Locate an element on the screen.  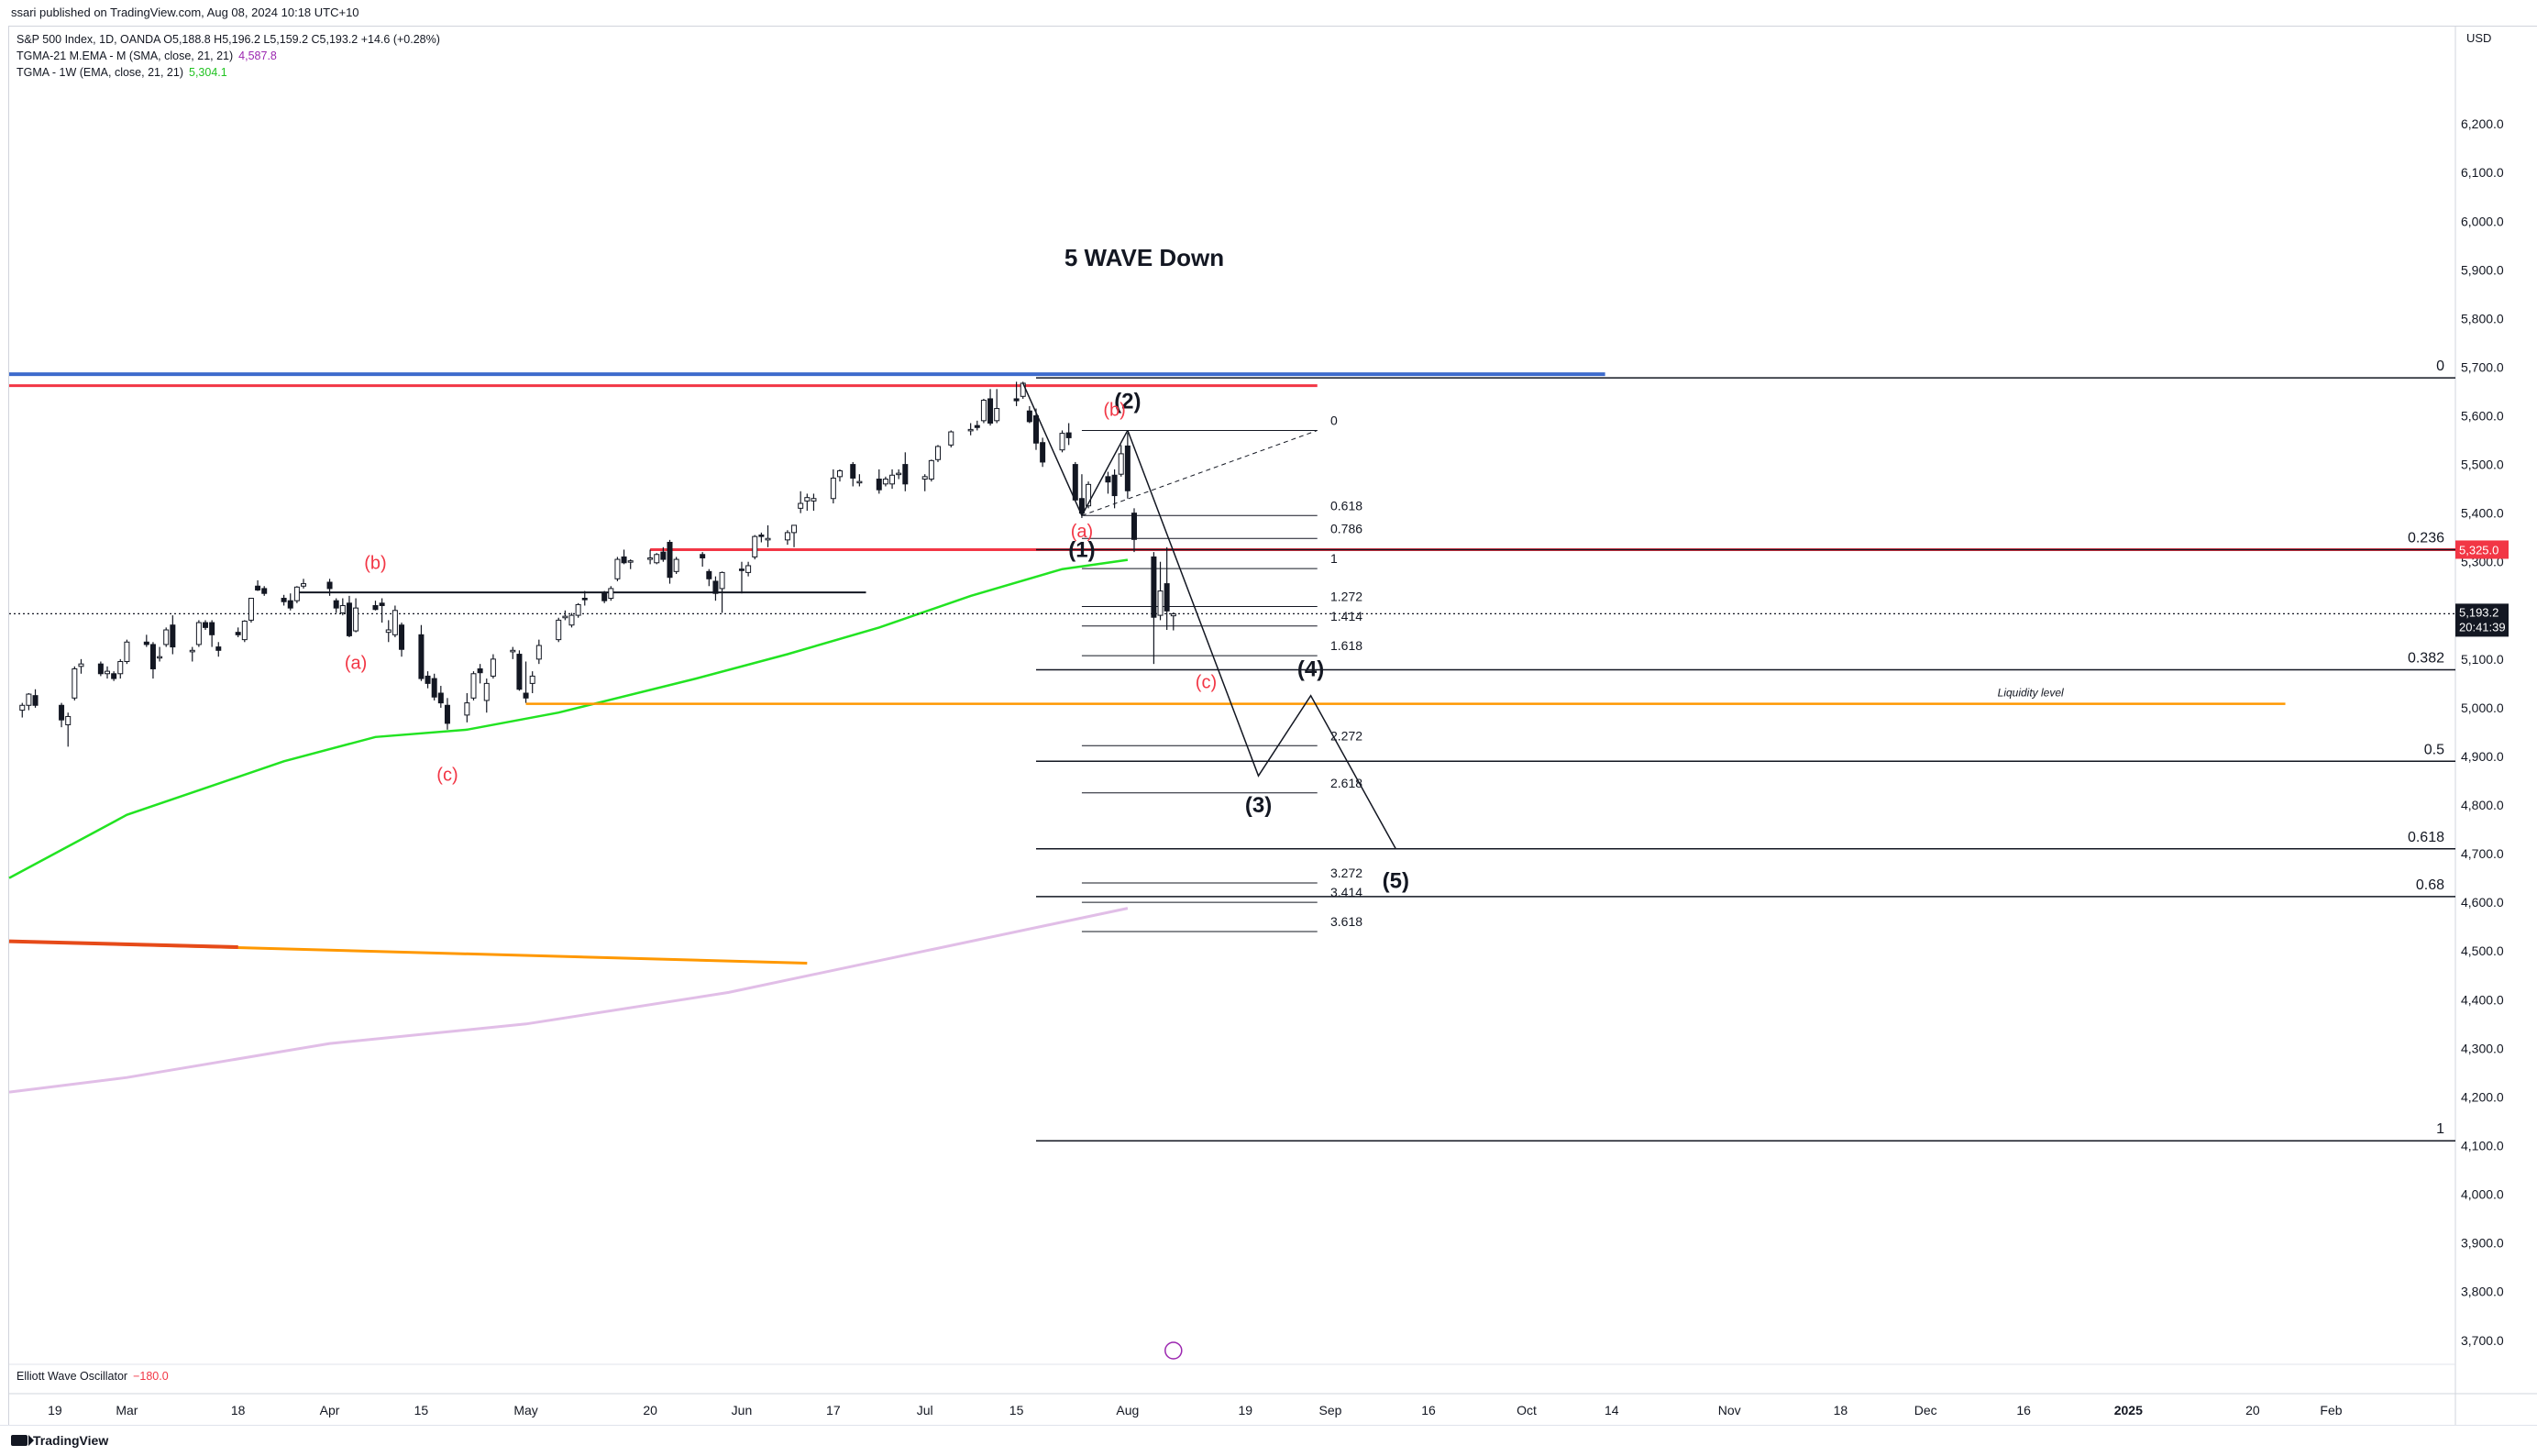
x-tick-label: 17 is located at coordinates (833, 1410).